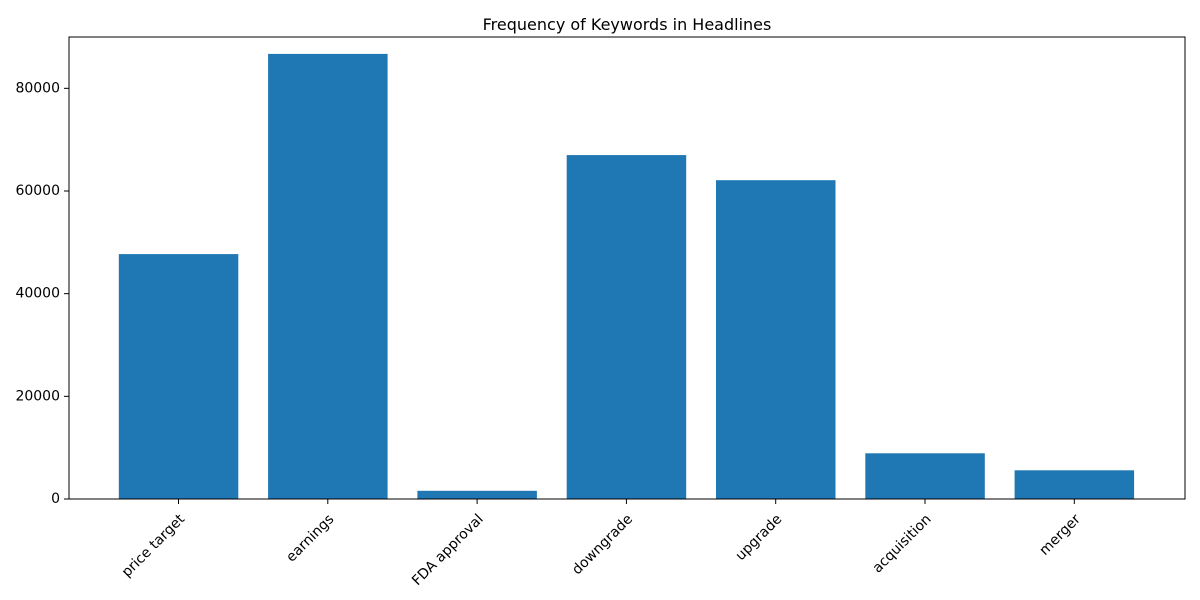  I want to click on y-axis: 0 20000 40000 60000 80000, so click(42, 293).